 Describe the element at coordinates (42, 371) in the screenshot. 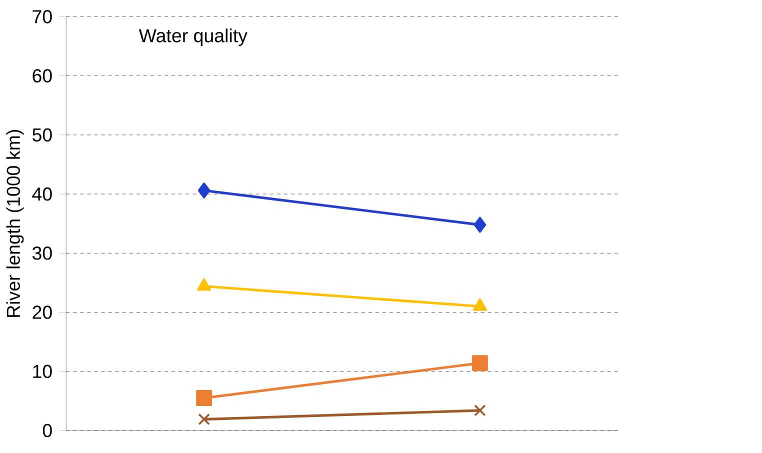

I see `y-tick-label: 10` at that location.